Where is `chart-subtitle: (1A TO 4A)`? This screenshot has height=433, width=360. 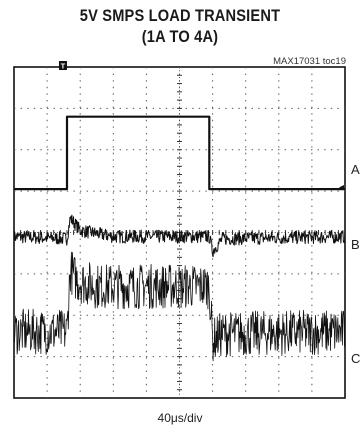 chart-subtitle: (1A TO 4A) is located at coordinates (180, 36).